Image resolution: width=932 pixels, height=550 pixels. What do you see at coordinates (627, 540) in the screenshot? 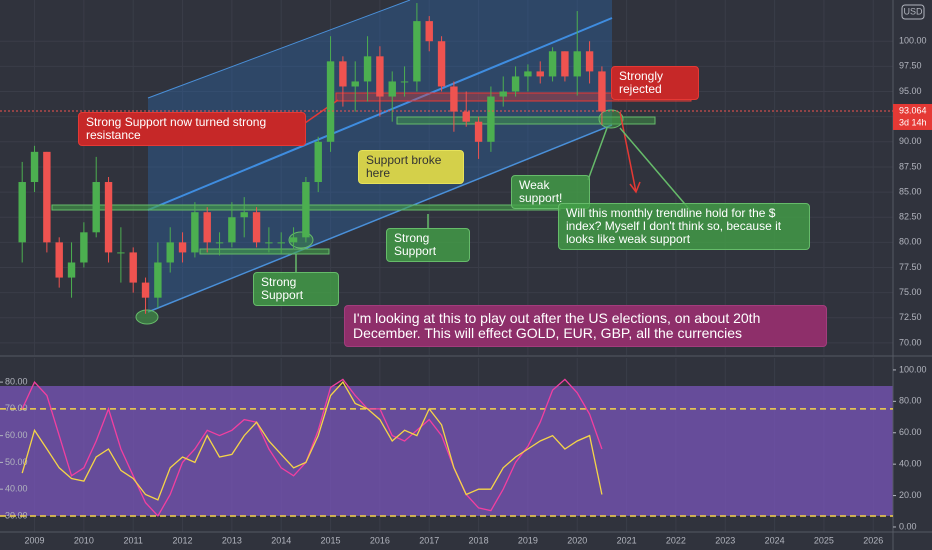
I see `x-tick-label: 2021` at bounding box center [627, 540].